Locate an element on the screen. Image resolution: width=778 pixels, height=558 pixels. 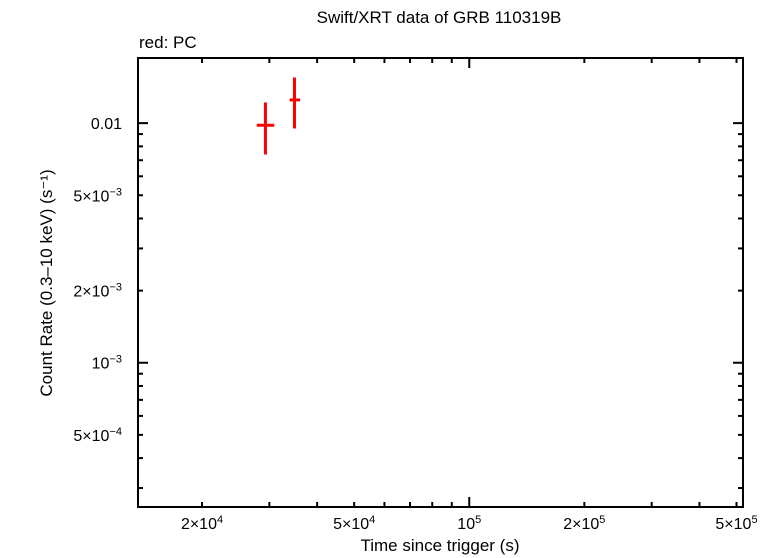
x-tick-label: 2×10⁵ is located at coordinates (584, 523).